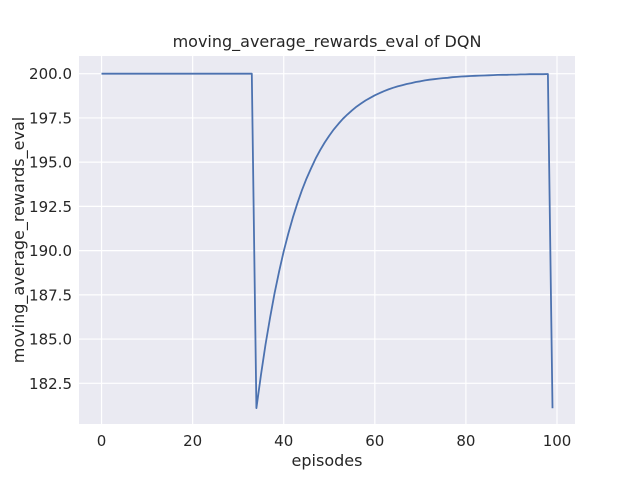 This screenshot has width=640, height=480. What do you see at coordinates (557, 441) in the screenshot?
I see `x-tick-label: 100` at bounding box center [557, 441].